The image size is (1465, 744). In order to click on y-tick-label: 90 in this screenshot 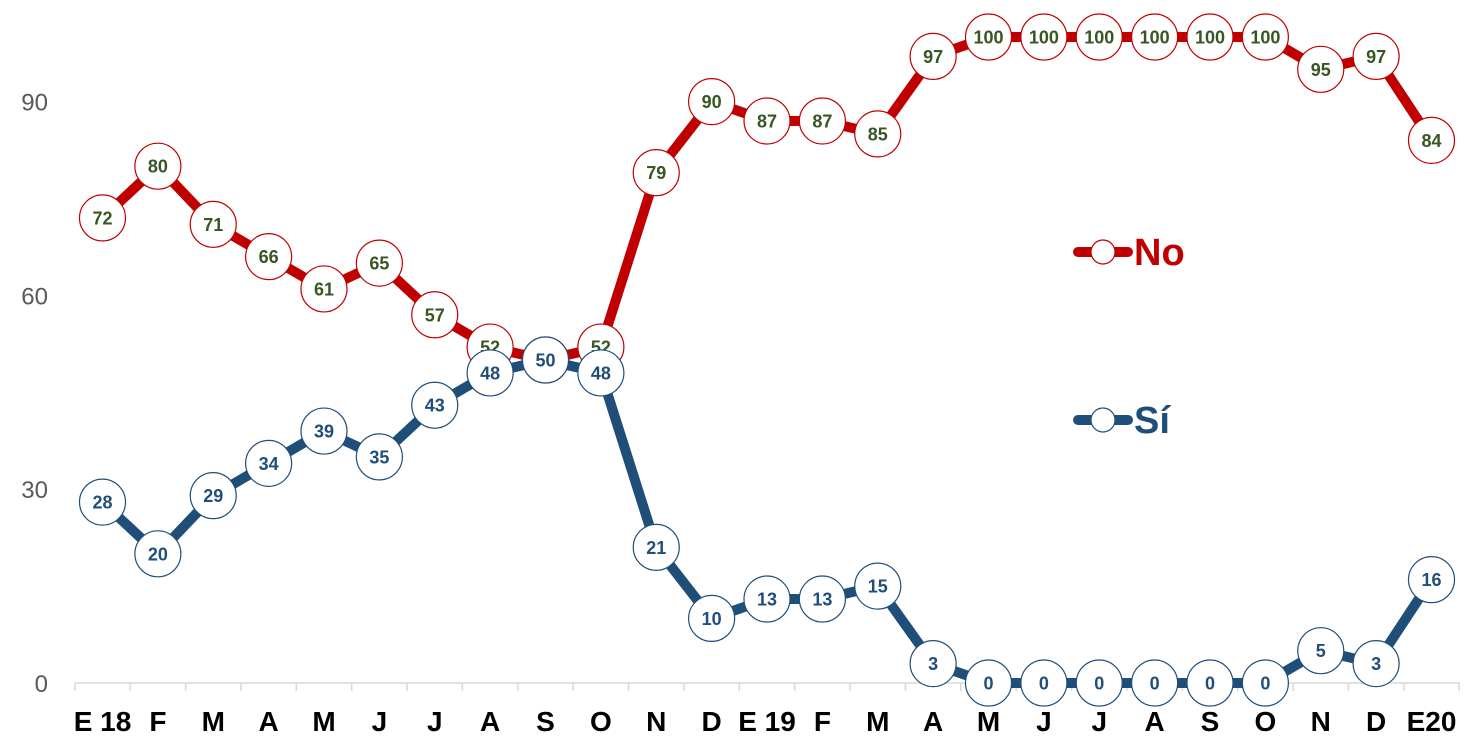, I will do `click(34, 103)`.